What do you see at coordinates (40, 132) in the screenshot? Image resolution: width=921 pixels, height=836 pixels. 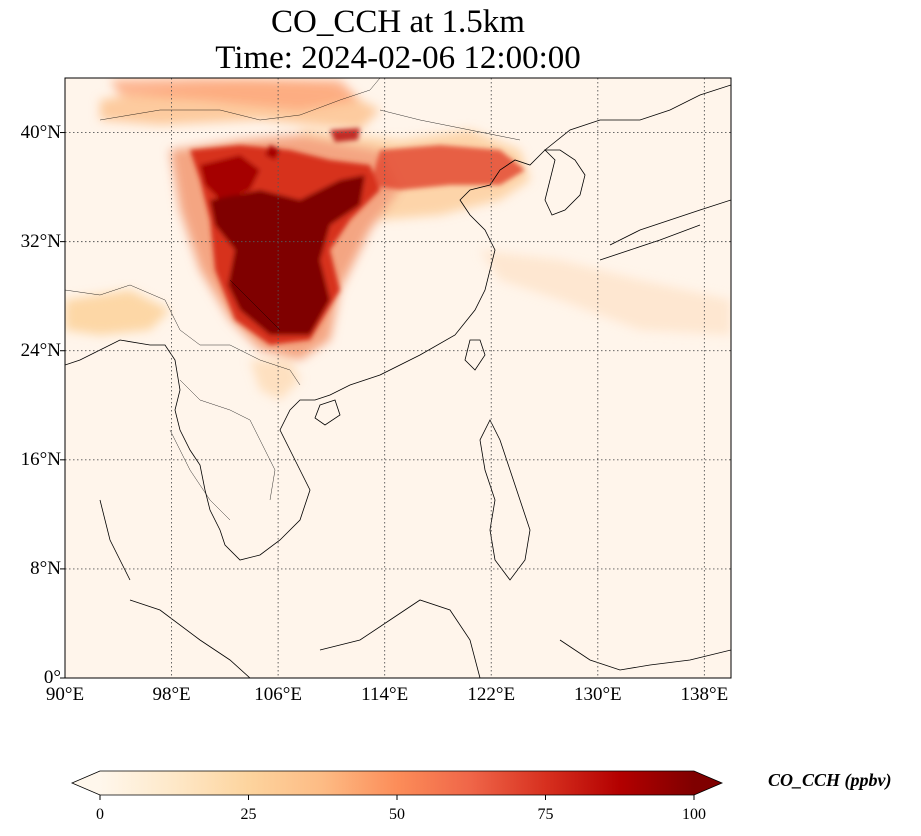 I see `y-tick-label: 40°N` at bounding box center [40, 132].